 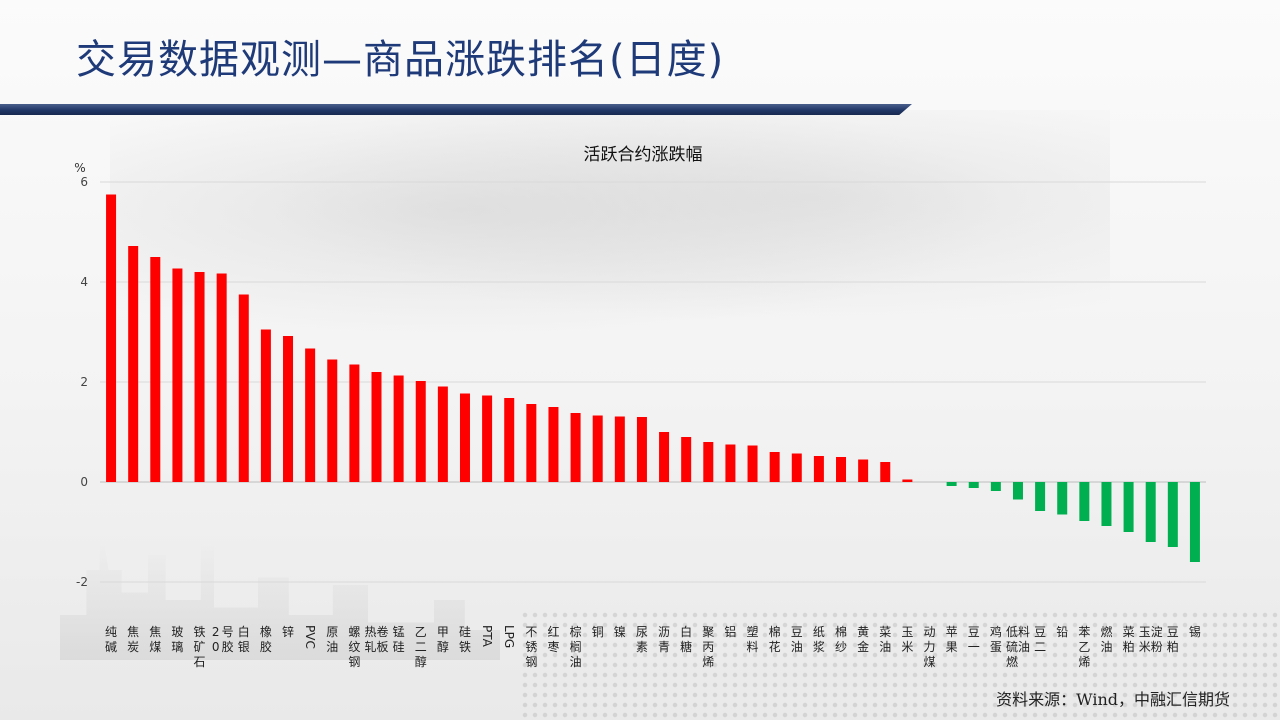 I want to click on x-tick-label: 焦炭, so click(x=133, y=639).